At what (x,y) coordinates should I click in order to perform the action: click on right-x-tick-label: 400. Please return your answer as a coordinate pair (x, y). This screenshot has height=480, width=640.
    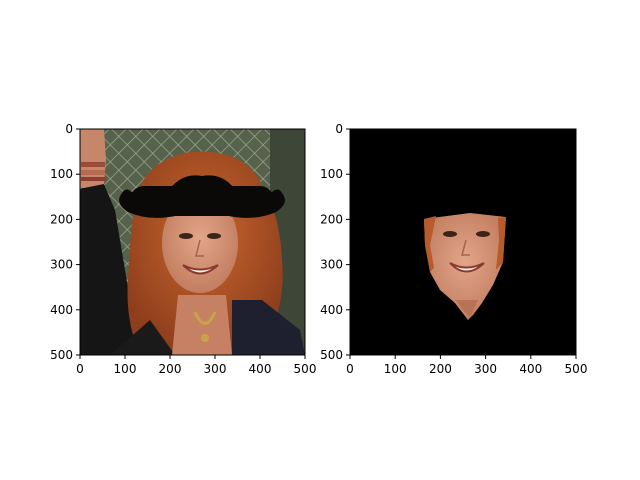
    Looking at the image, I should click on (530, 369).